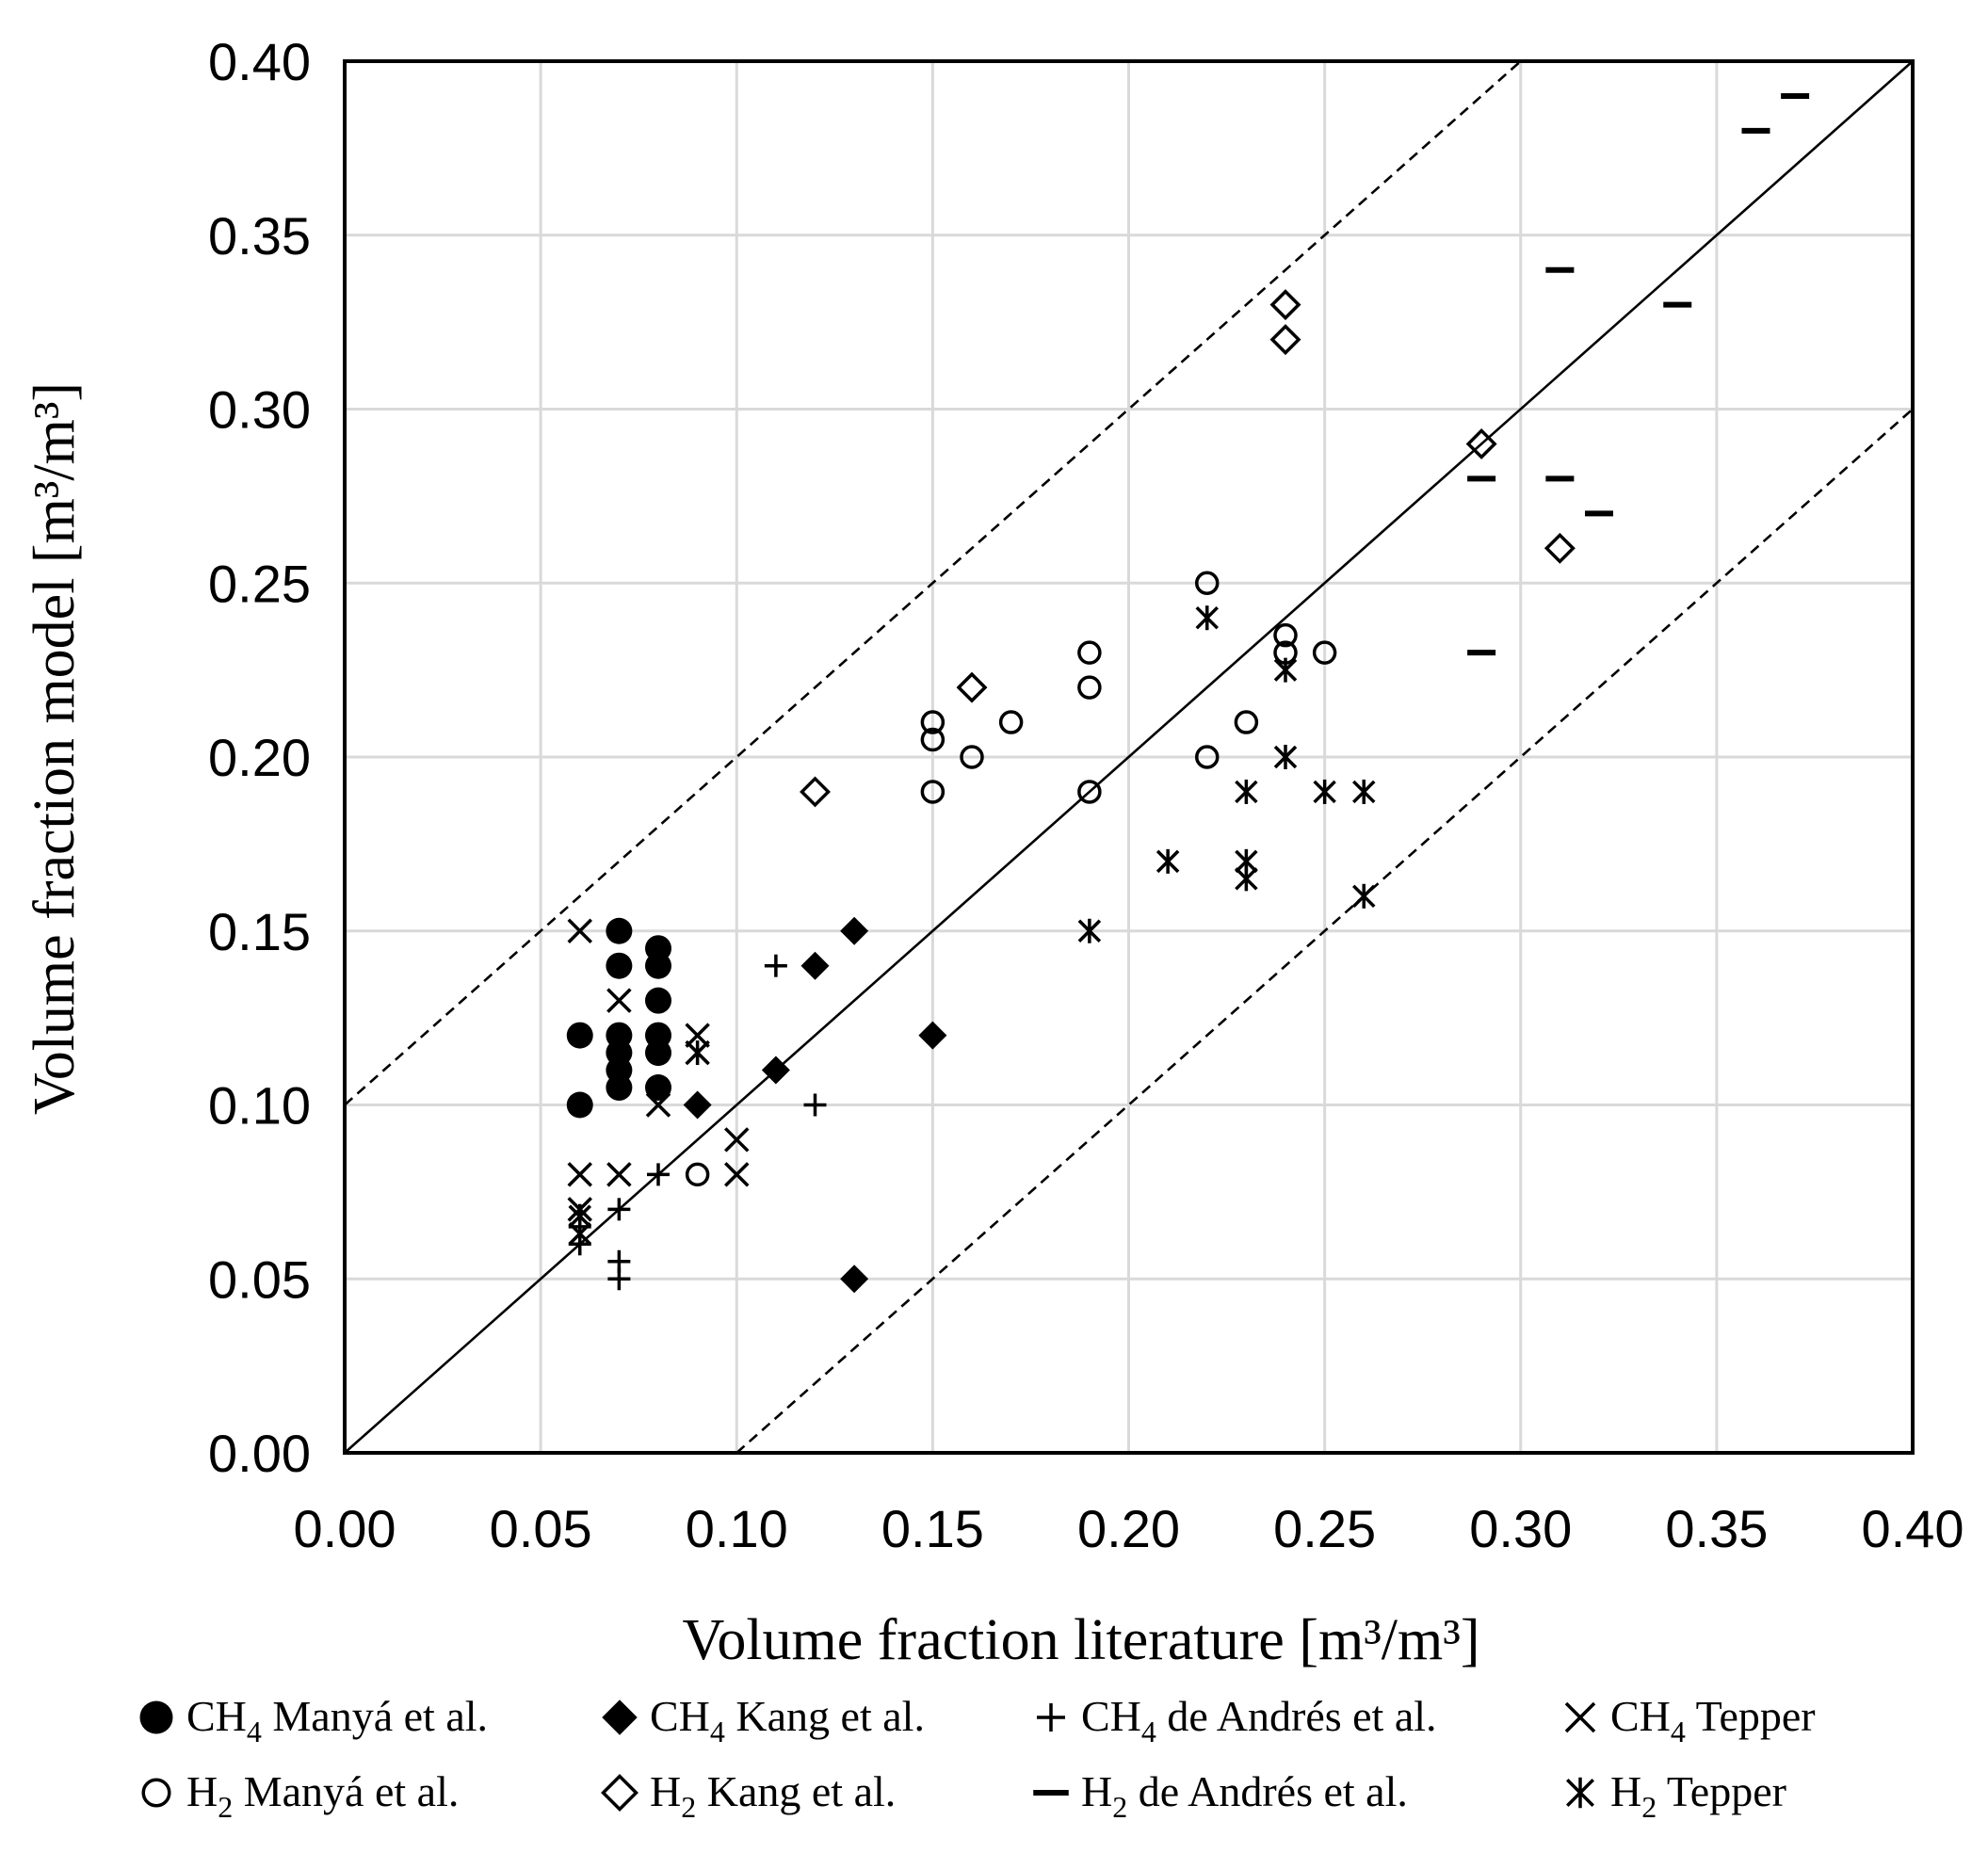 The width and height of the screenshot is (1988, 1853). Describe the element at coordinates (1580, 1717) in the screenshot. I see `legend-marker-x` at that location.